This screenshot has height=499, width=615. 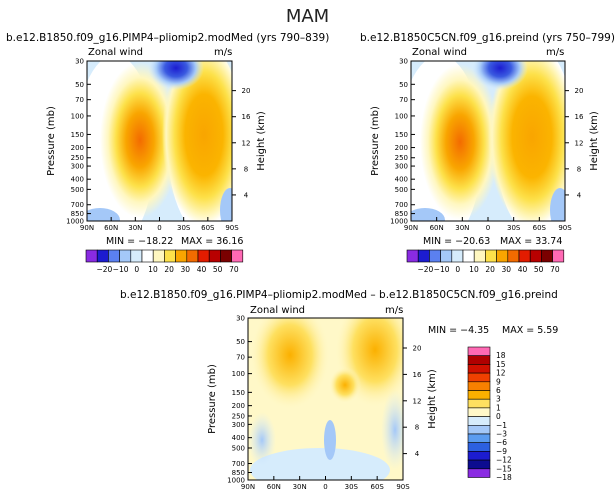 What do you see at coordinates (401, 116) in the screenshot?
I see `panel1-ytick-label: 100` at bounding box center [401, 116].